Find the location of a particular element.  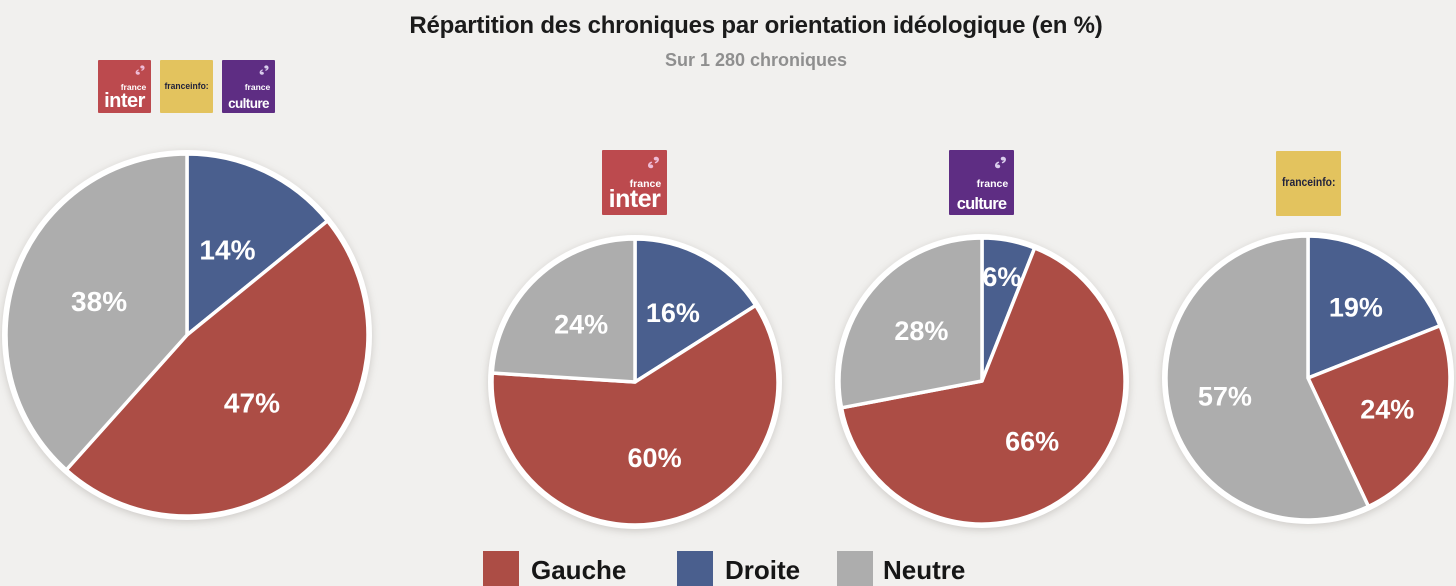

legend-label-droite: Droite is located at coordinates (763, 570).